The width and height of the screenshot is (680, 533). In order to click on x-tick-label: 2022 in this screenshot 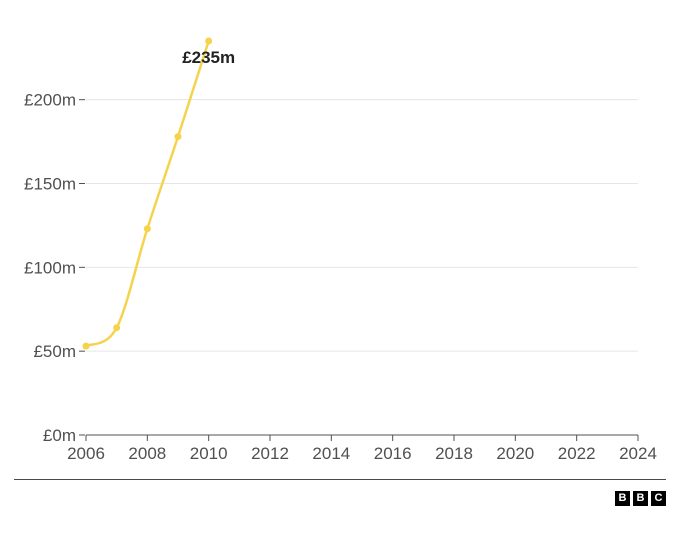, I will do `click(577, 453)`.